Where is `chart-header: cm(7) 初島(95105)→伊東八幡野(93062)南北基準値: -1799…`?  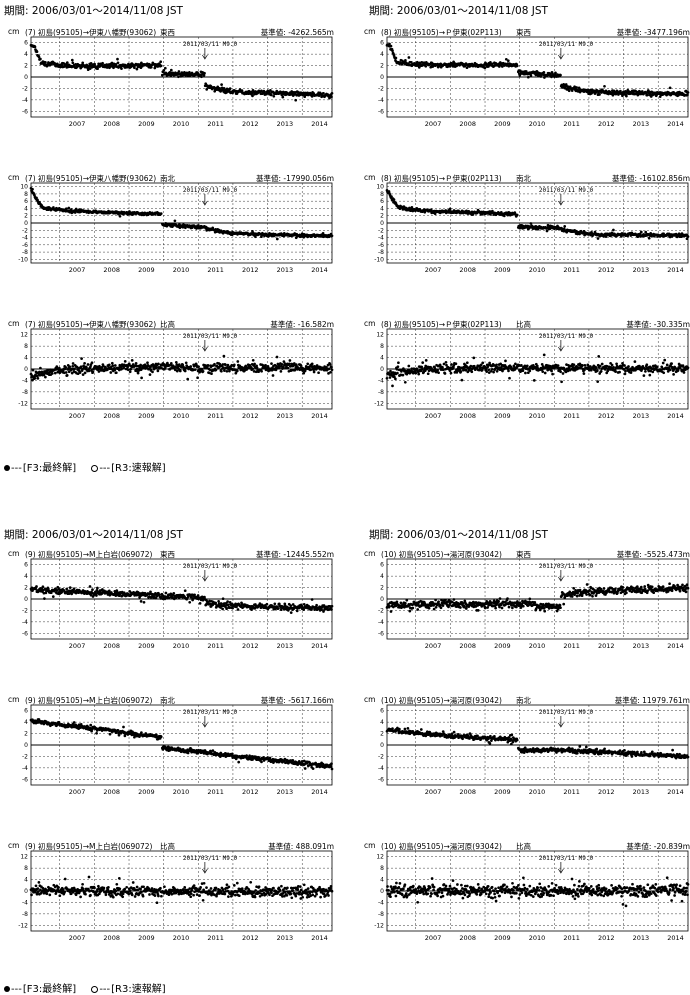
chart-header: cm(7) 初島(95105)→伊東八幡野(93062)南北基準値: -1799… is located at coordinates (169, 177).